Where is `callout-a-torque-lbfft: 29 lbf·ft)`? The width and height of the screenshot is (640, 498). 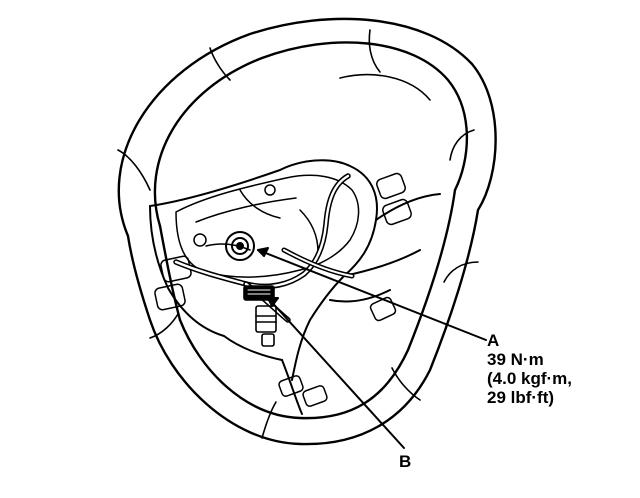 callout-a-torque-lbfft: 29 lbf·ft) is located at coordinates (521, 397).